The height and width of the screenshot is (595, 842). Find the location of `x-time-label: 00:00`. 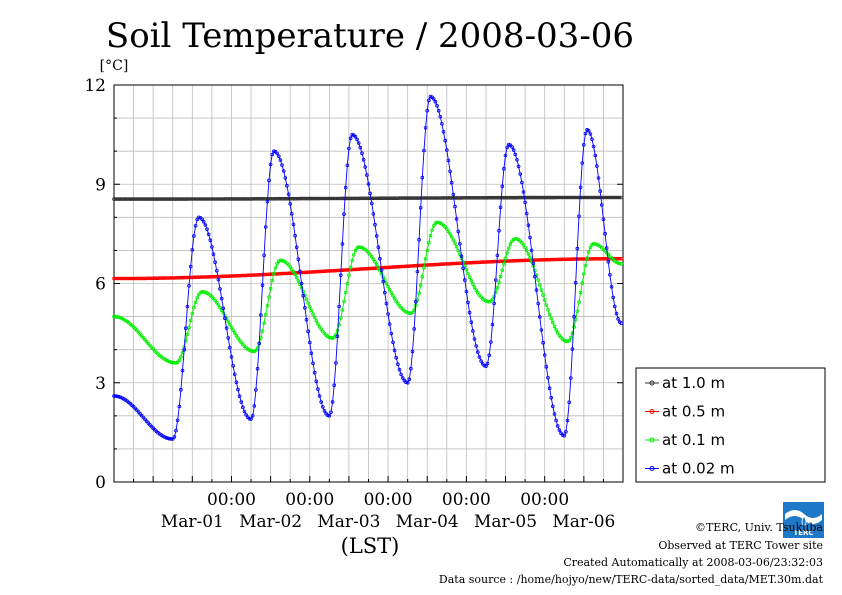

x-time-label: 00:00 is located at coordinates (544, 500).